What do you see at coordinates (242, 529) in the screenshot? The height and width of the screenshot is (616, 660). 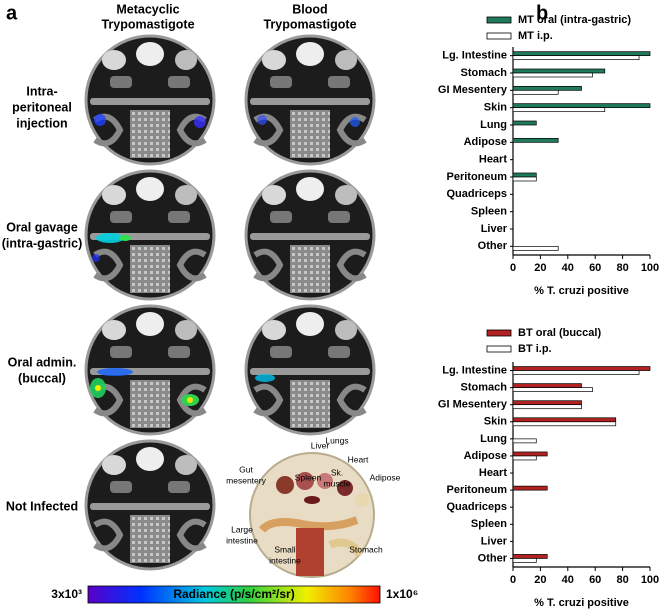 I see `organ-label: Large` at bounding box center [242, 529].